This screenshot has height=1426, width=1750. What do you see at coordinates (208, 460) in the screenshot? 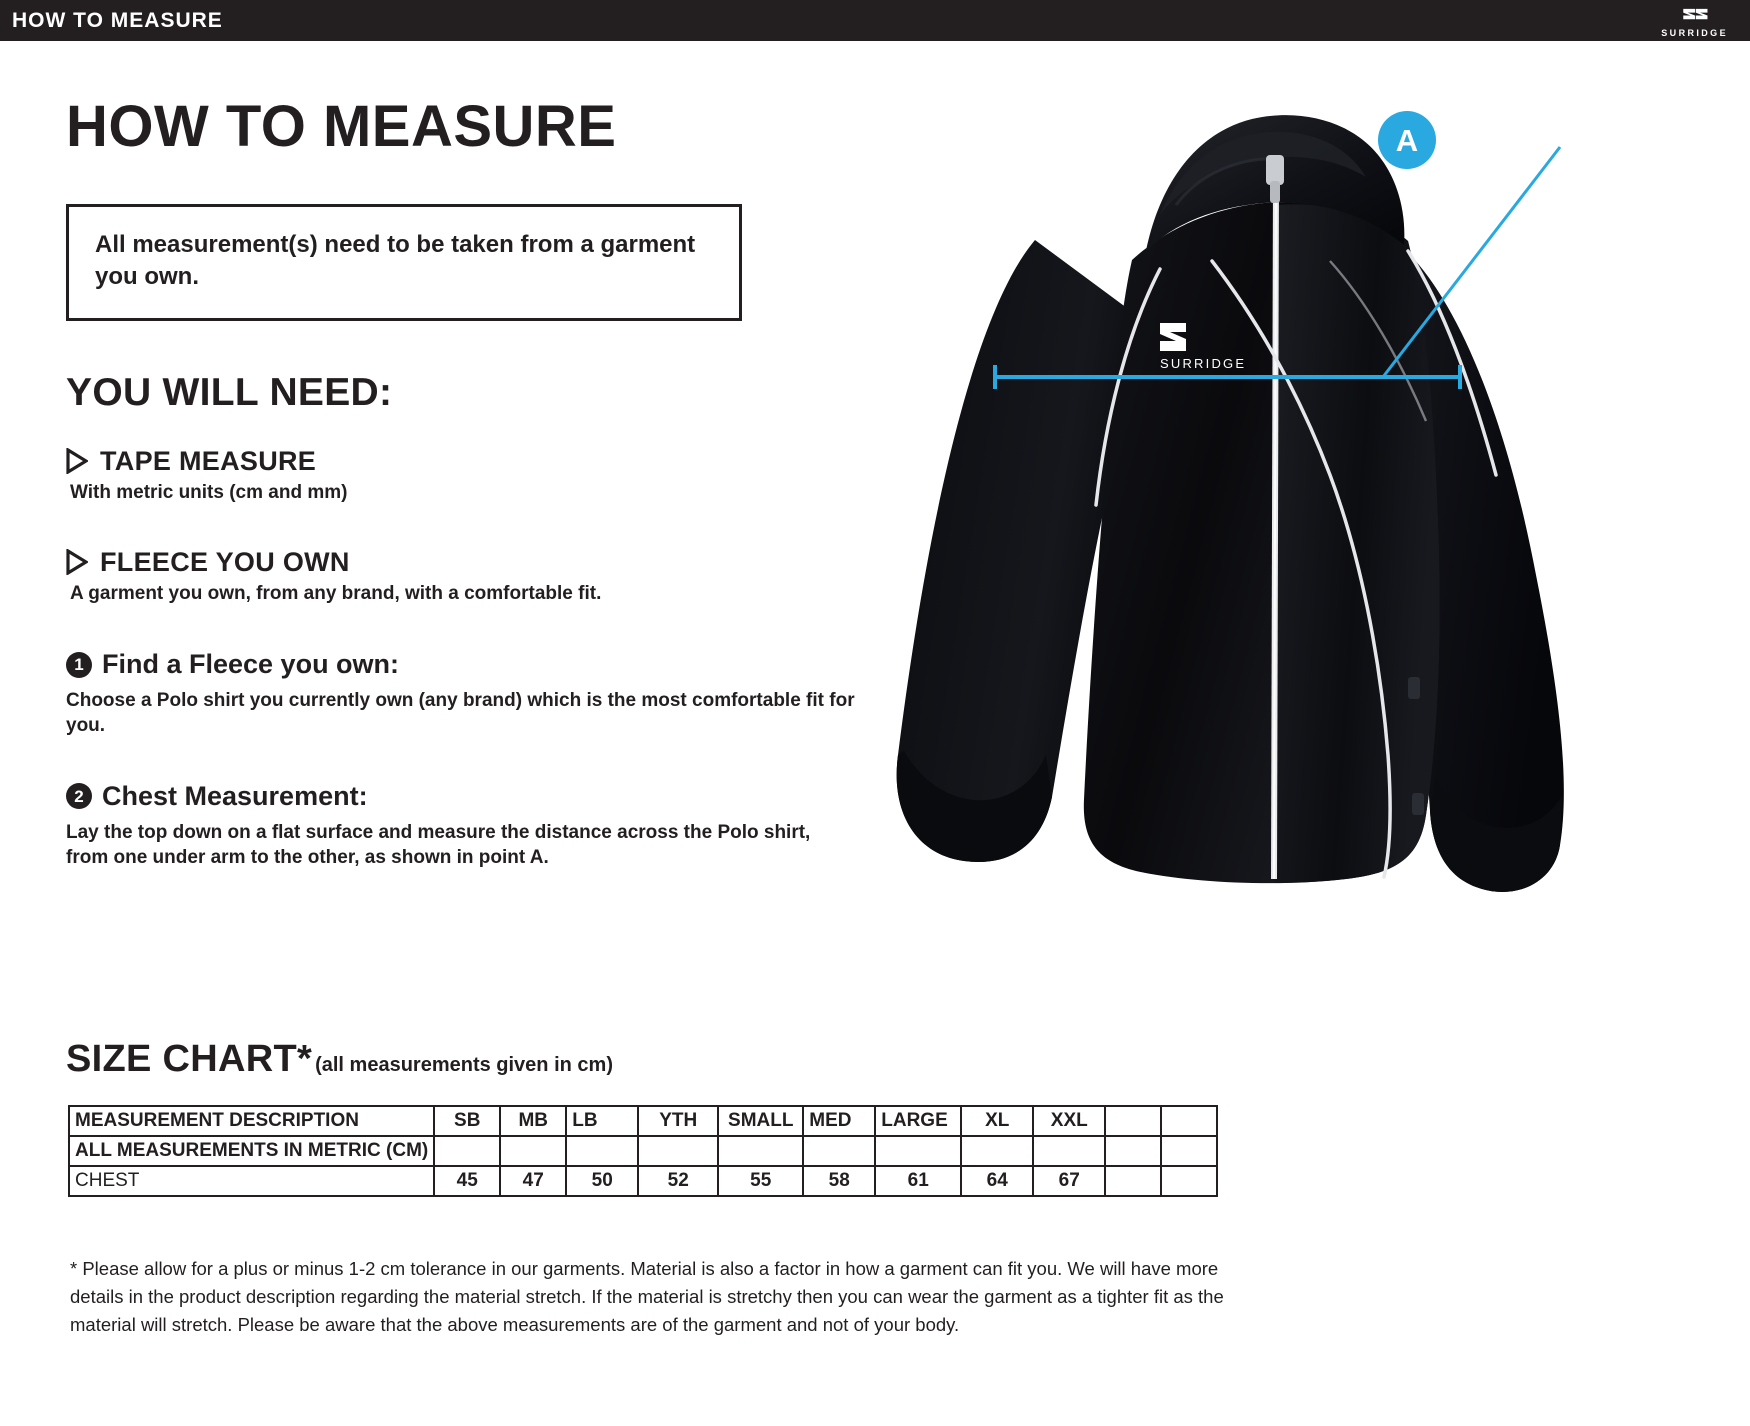
I see `need-title-tape-measure: TAPE MEASURE` at bounding box center [208, 460].